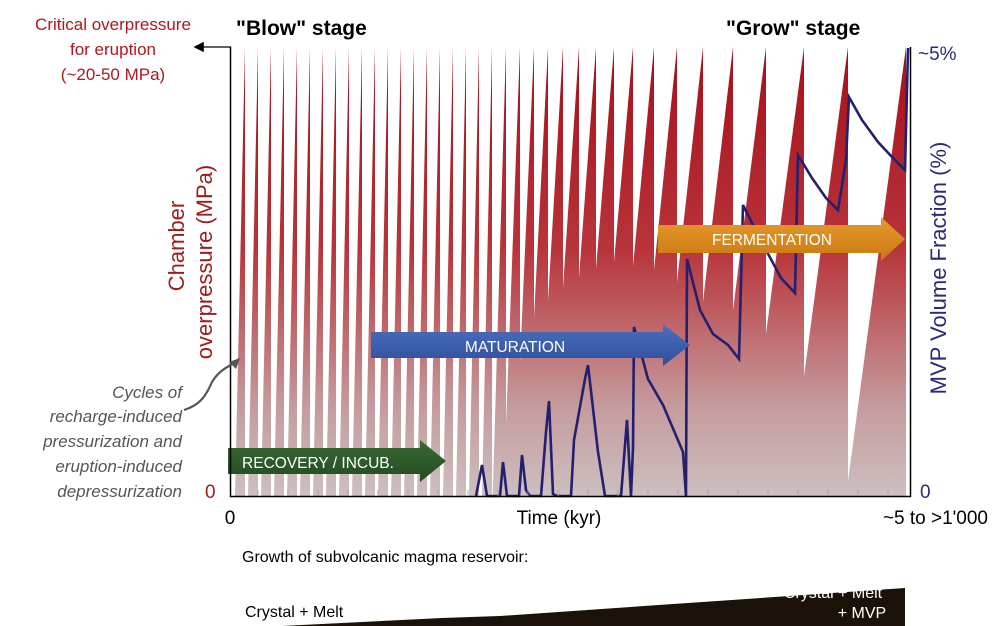 Image resolution: width=993 pixels, height=626 pixels. What do you see at coordinates (935, 518) in the screenshot?
I see `x-axis-end: ~5 to >1'000` at bounding box center [935, 518].